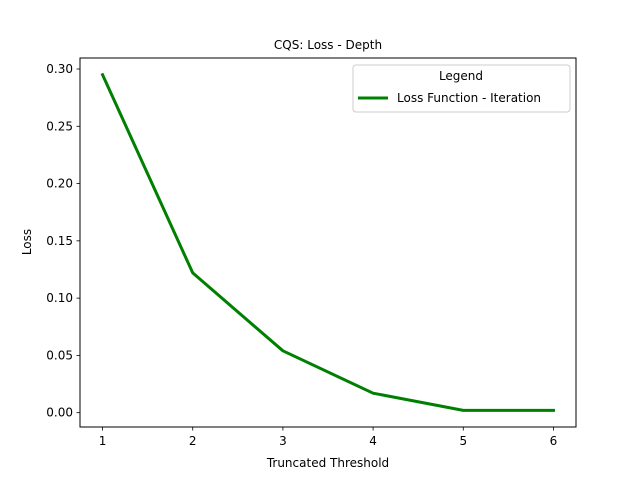  I want to click on legend-entry-loss: Loss Function - Iteration, so click(469, 98).